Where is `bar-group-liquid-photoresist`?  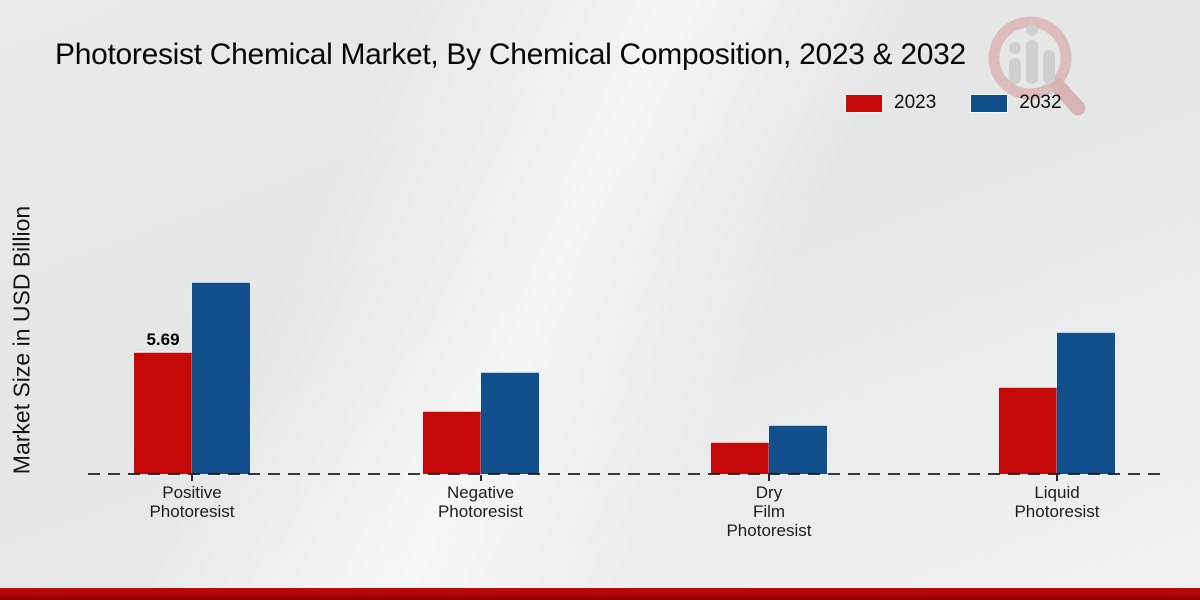 bar-group-liquid-photoresist is located at coordinates (1057, 403).